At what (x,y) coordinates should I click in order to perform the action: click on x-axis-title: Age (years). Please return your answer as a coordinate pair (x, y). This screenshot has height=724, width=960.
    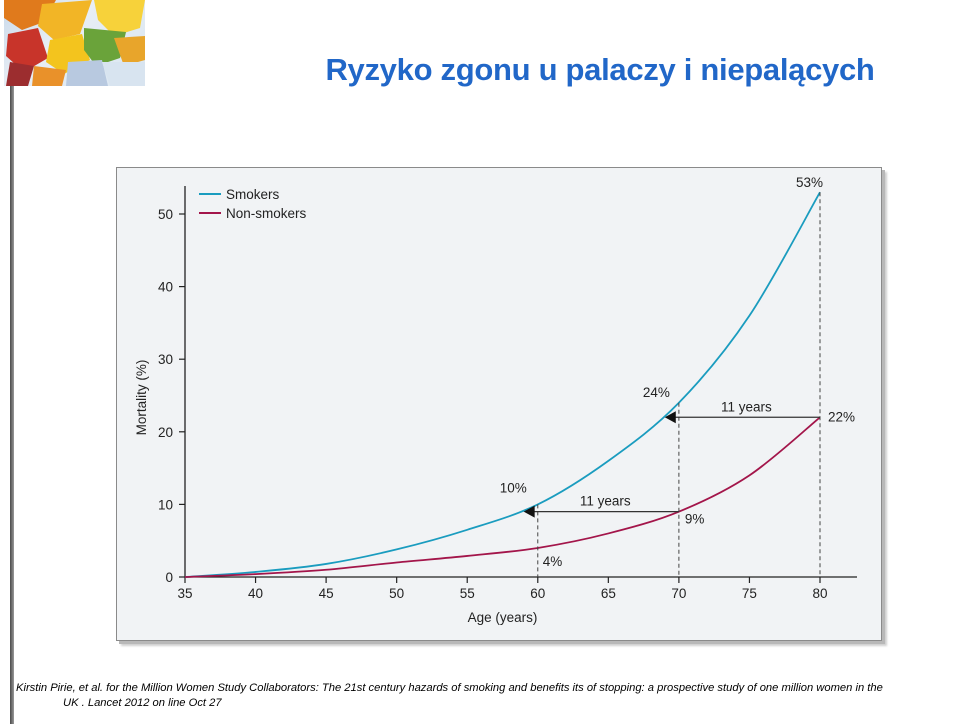
    Looking at the image, I should click on (503, 617).